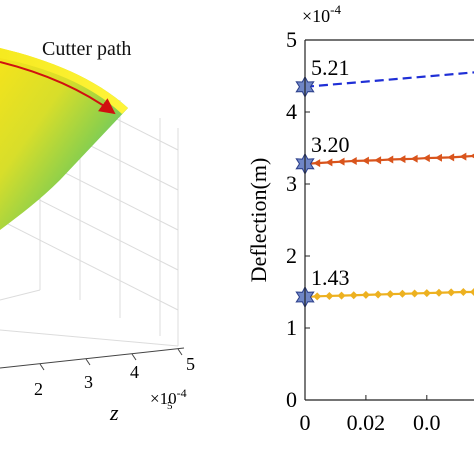 The height and width of the screenshot is (474, 474). Describe the element at coordinates (114, 412) in the screenshot. I see `z-axis-label: z` at that location.